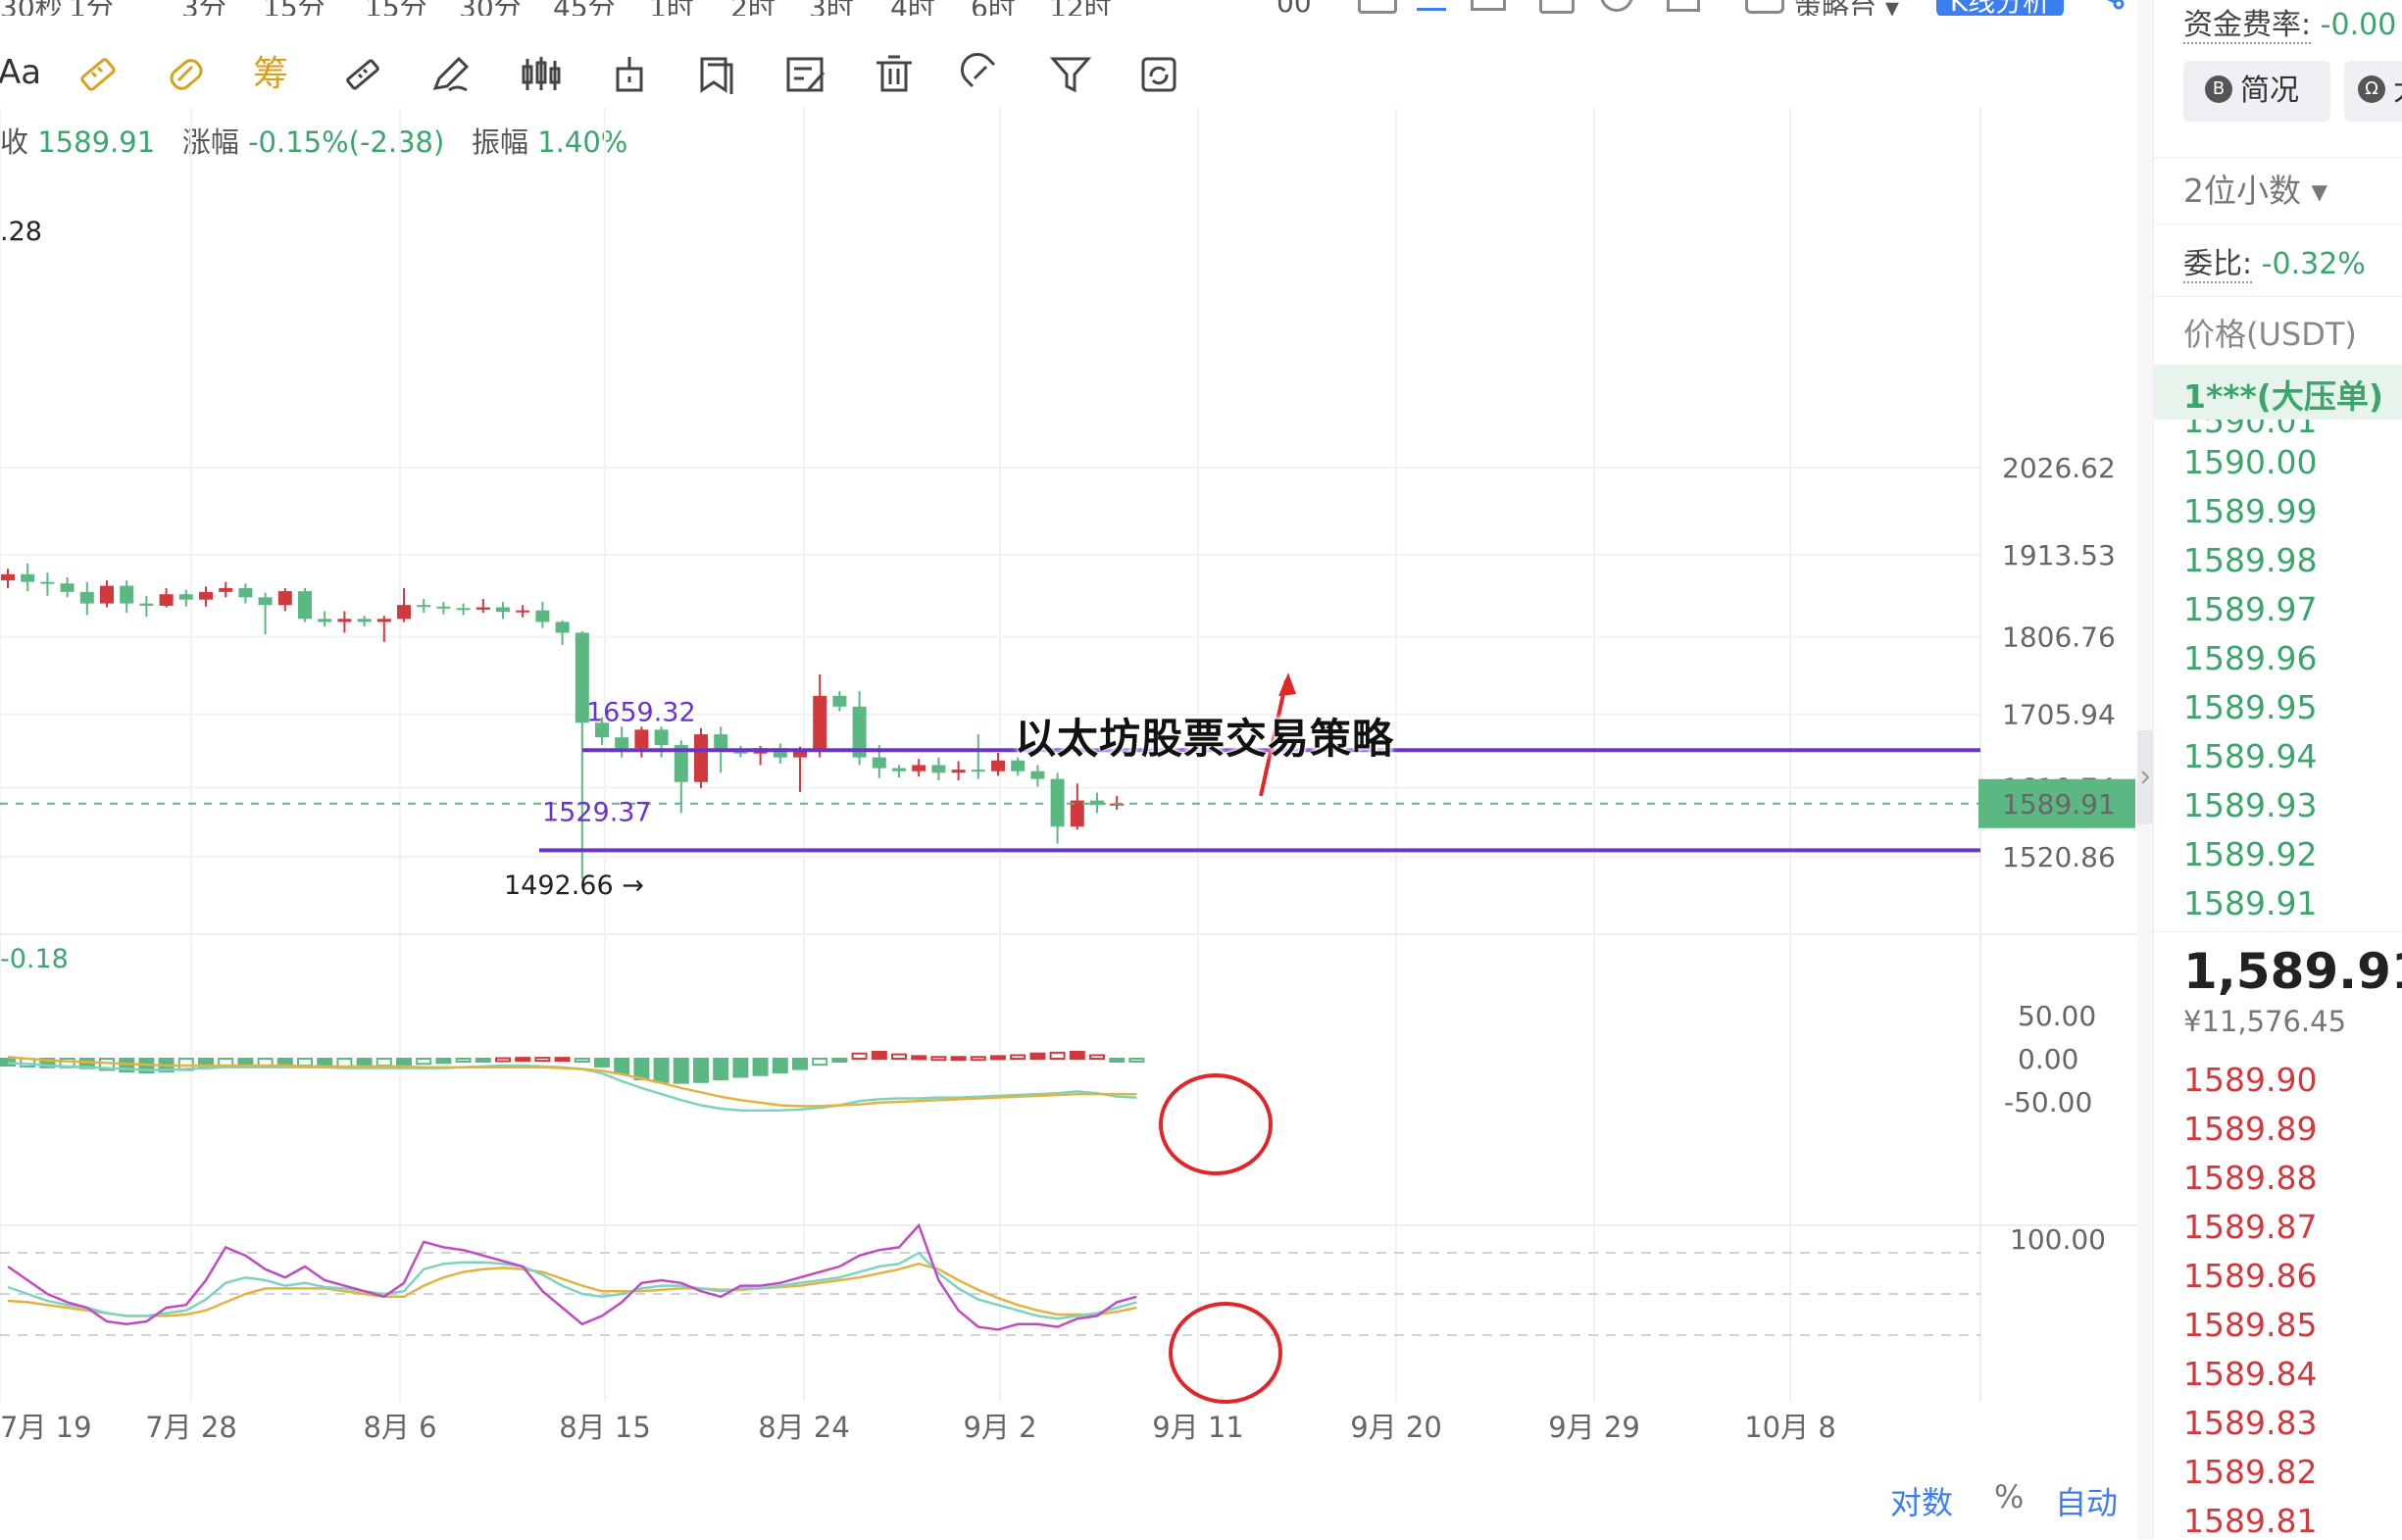 The width and height of the screenshot is (2402, 1540). I want to click on filter-icon, so click(1071, 75).